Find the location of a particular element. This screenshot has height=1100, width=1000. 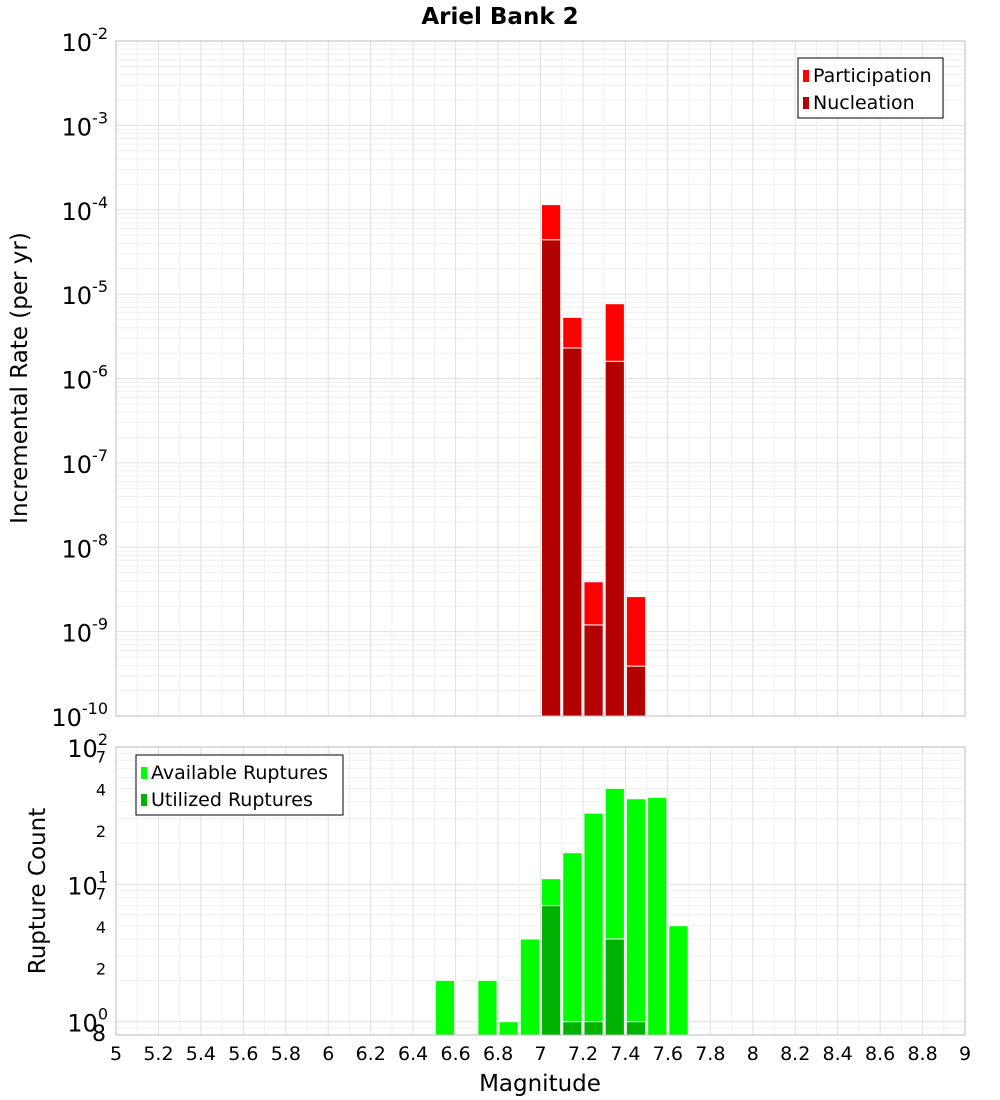

top-y-tick-label: 10⁻⁶ is located at coordinates (85, 378).